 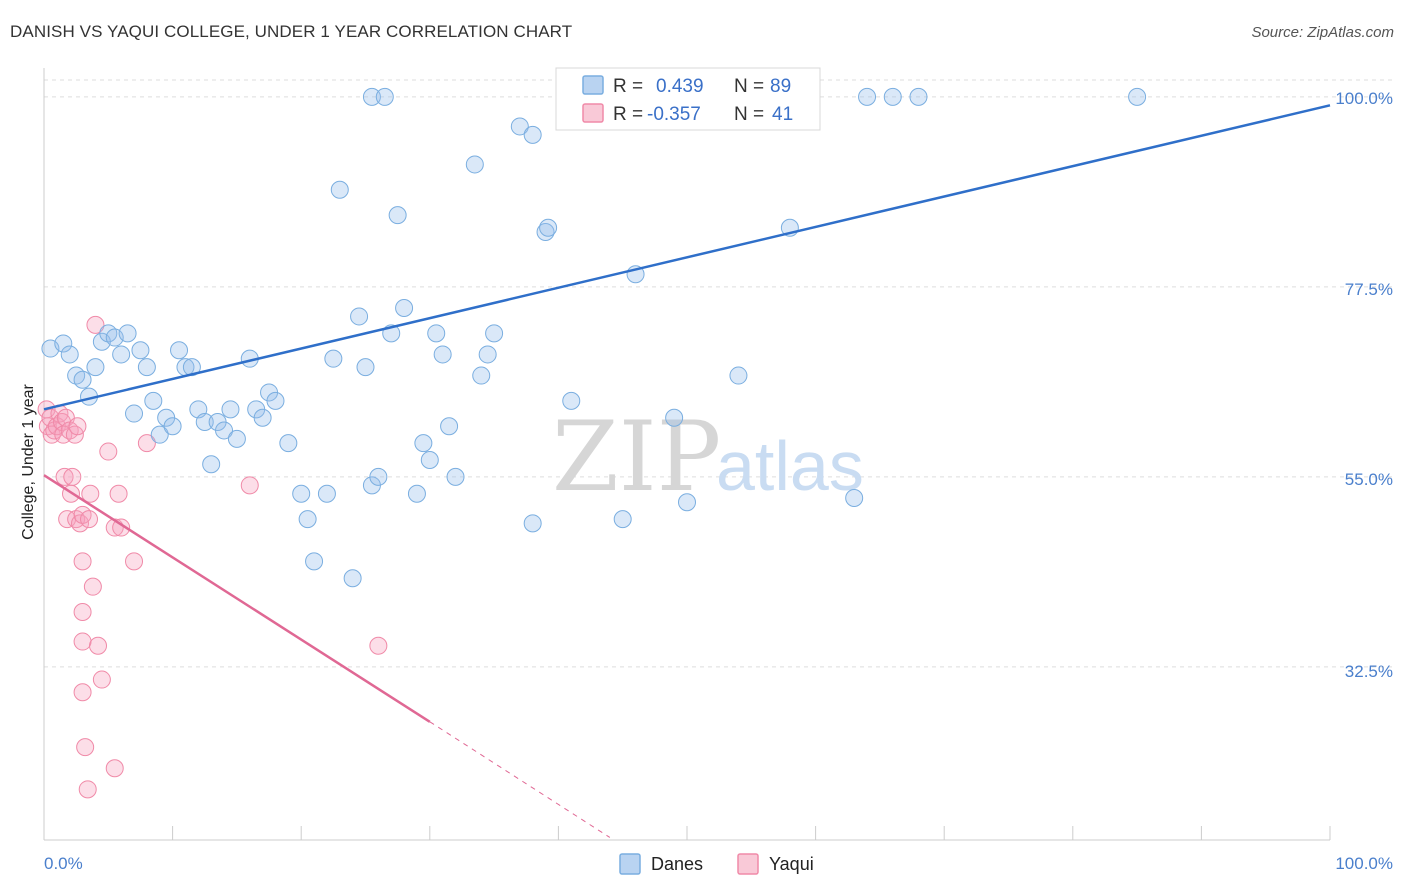 I want to click on yaqui-n-label: N =, so click(x=749, y=114).